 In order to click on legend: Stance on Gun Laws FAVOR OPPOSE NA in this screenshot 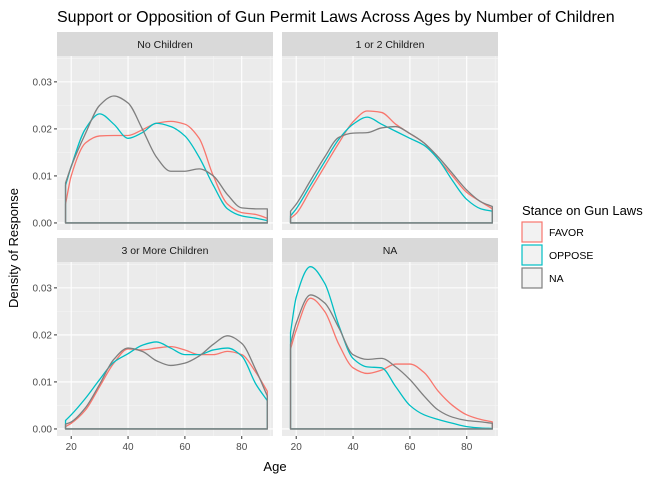, I will do `click(582, 246)`.